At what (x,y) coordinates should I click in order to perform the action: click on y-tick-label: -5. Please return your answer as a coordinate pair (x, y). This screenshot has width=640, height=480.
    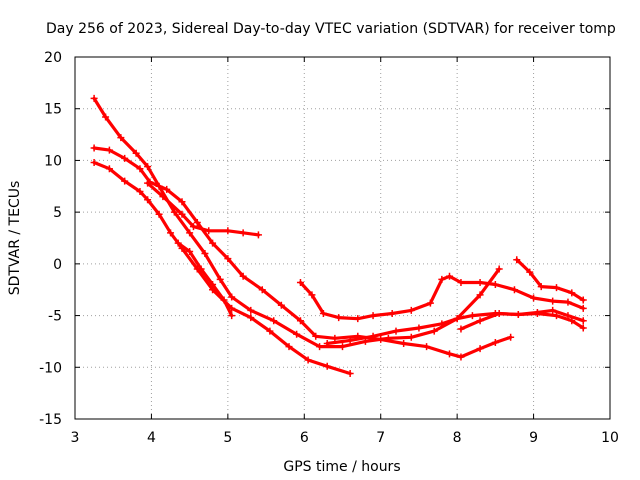
    Looking at the image, I should click on (55, 317).